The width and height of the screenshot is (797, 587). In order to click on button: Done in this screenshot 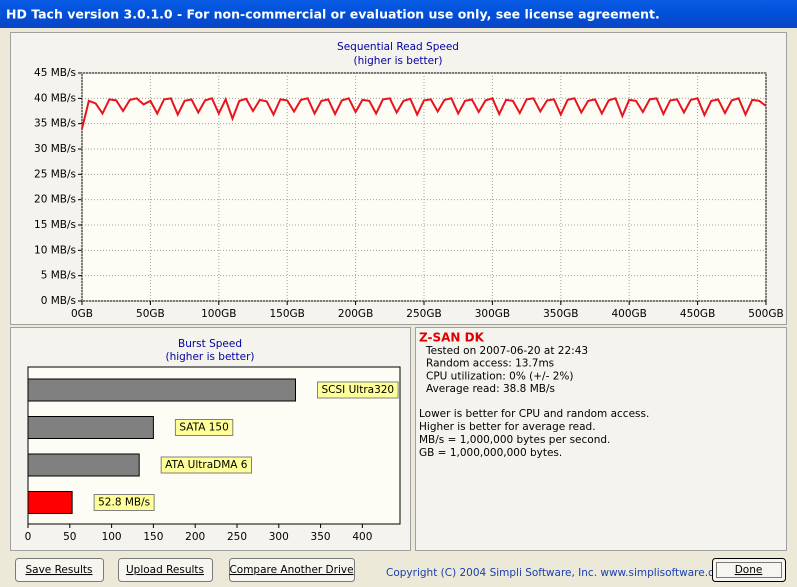, I will do `click(749, 570)`.